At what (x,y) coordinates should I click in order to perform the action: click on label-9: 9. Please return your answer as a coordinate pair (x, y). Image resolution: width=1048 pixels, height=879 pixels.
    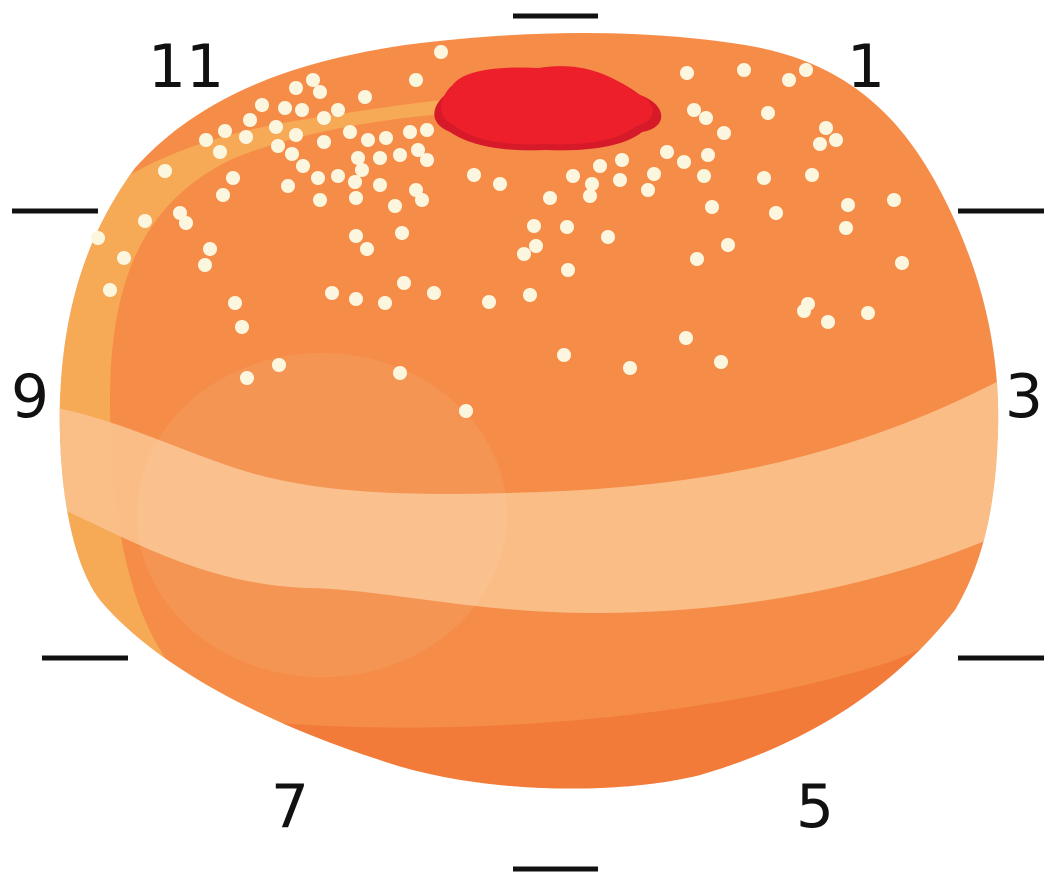
    Looking at the image, I should click on (30, 397).